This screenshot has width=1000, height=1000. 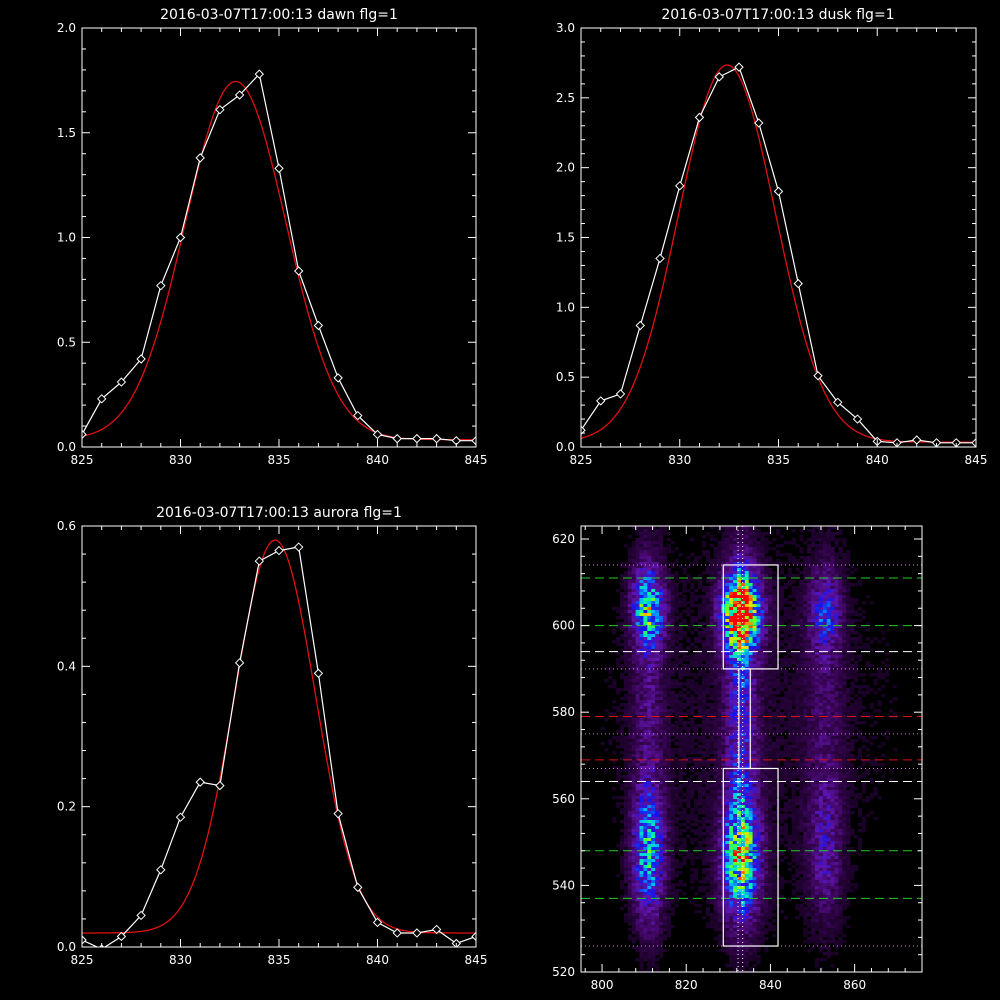 What do you see at coordinates (358, 887) in the screenshot?
I see `data-point` at bounding box center [358, 887].